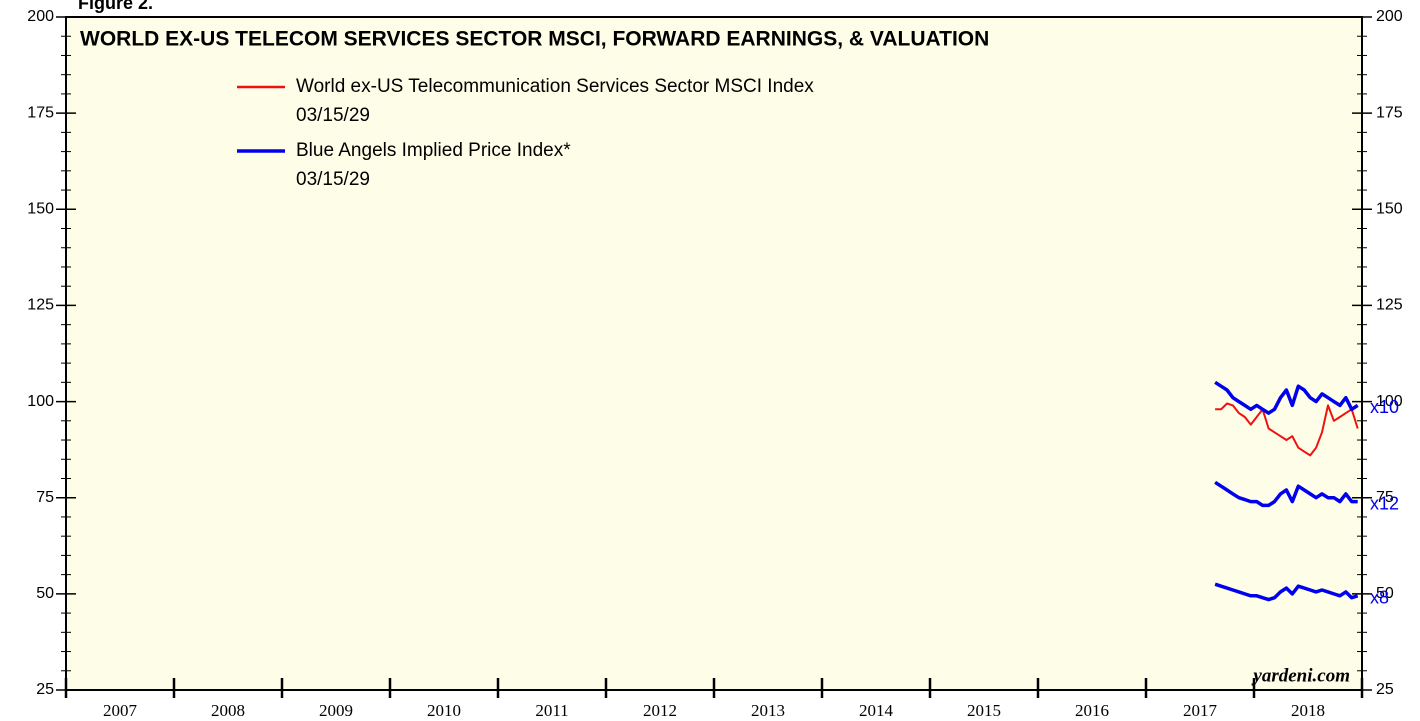 The width and height of the screenshot is (1420, 721). Describe the element at coordinates (1385, 689) in the screenshot. I see `y2-tick-label: 25` at that location.